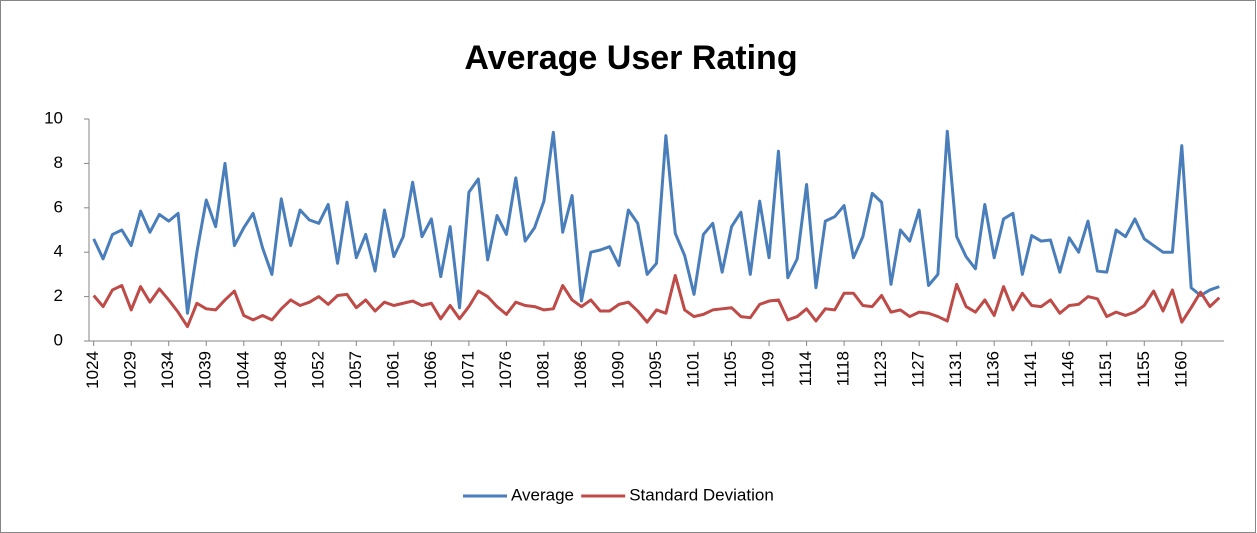 The height and width of the screenshot is (533, 1257). What do you see at coordinates (58, 339) in the screenshot?
I see `y-tick-label: 0` at bounding box center [58, 339].